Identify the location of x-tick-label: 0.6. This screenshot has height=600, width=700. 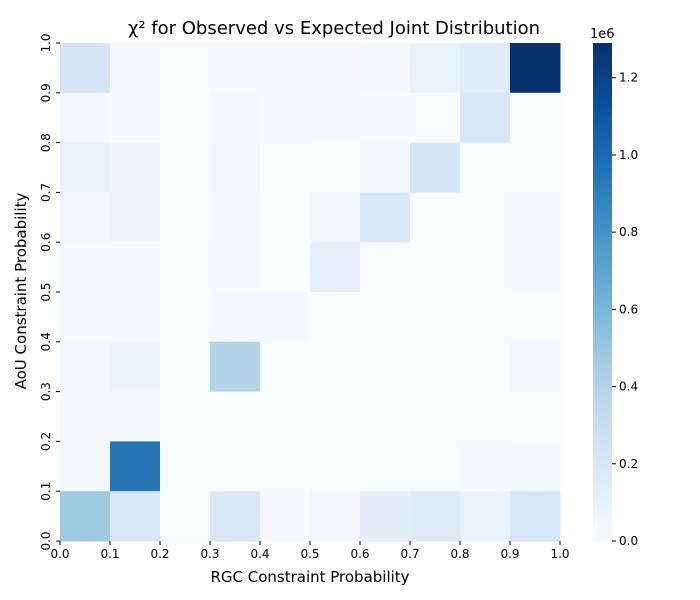
(359, 554).